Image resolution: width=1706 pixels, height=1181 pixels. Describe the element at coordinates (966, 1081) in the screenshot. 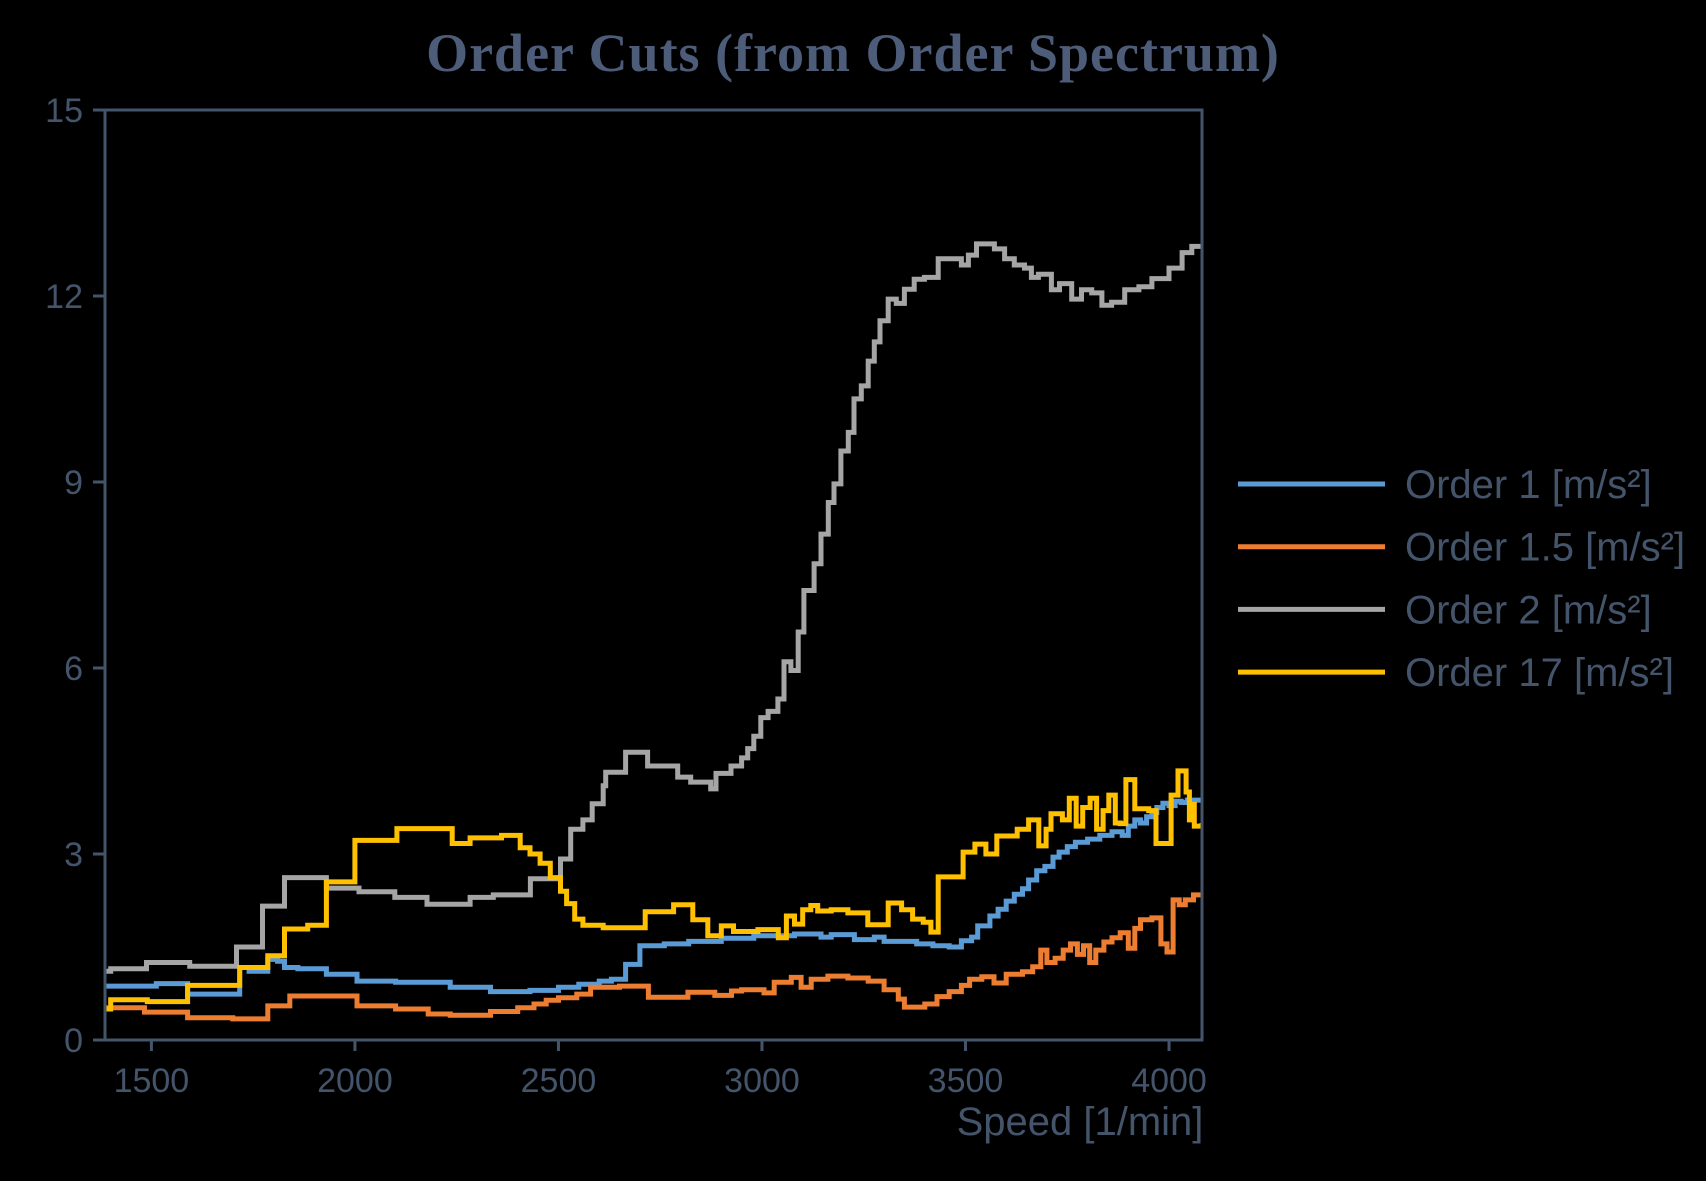

I see `x-tick-label: 3500` at that location.